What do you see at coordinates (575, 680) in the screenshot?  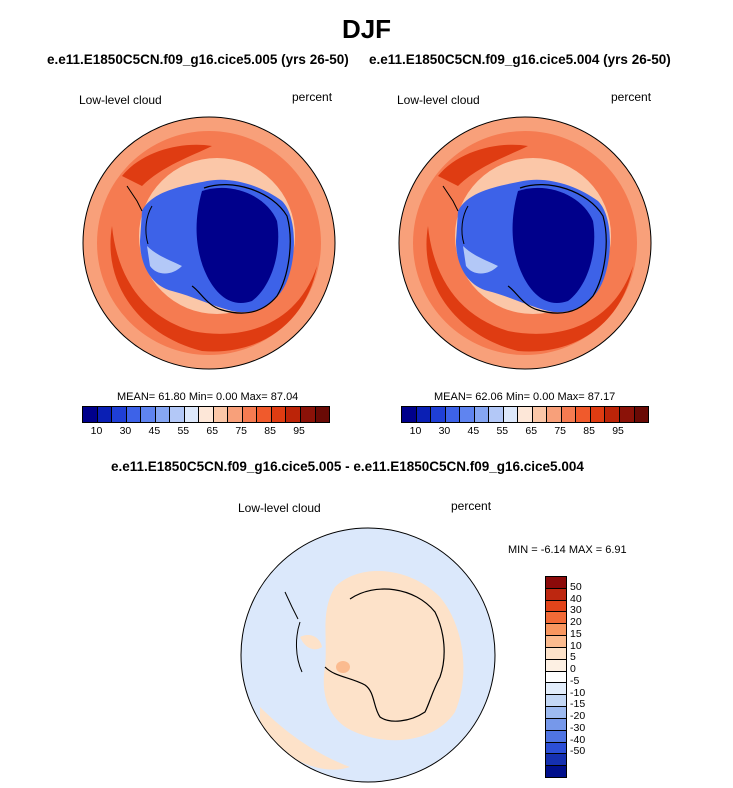 I see `diff-colorbar-tick-label: -5` at bounding box center [575, 680].